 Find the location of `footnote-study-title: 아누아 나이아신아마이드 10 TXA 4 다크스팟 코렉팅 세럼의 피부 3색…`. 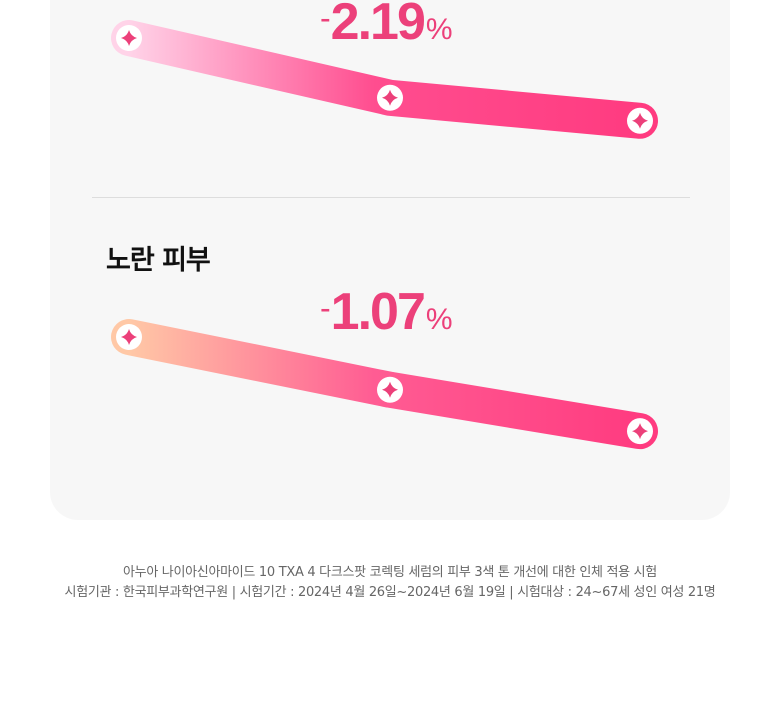

footnote-study-title: 아누아 나이아신아마이드 10 TXA 4 다크스팟 코렉팅 세럼의 피부 3색… is located at coordinates (390, 572).